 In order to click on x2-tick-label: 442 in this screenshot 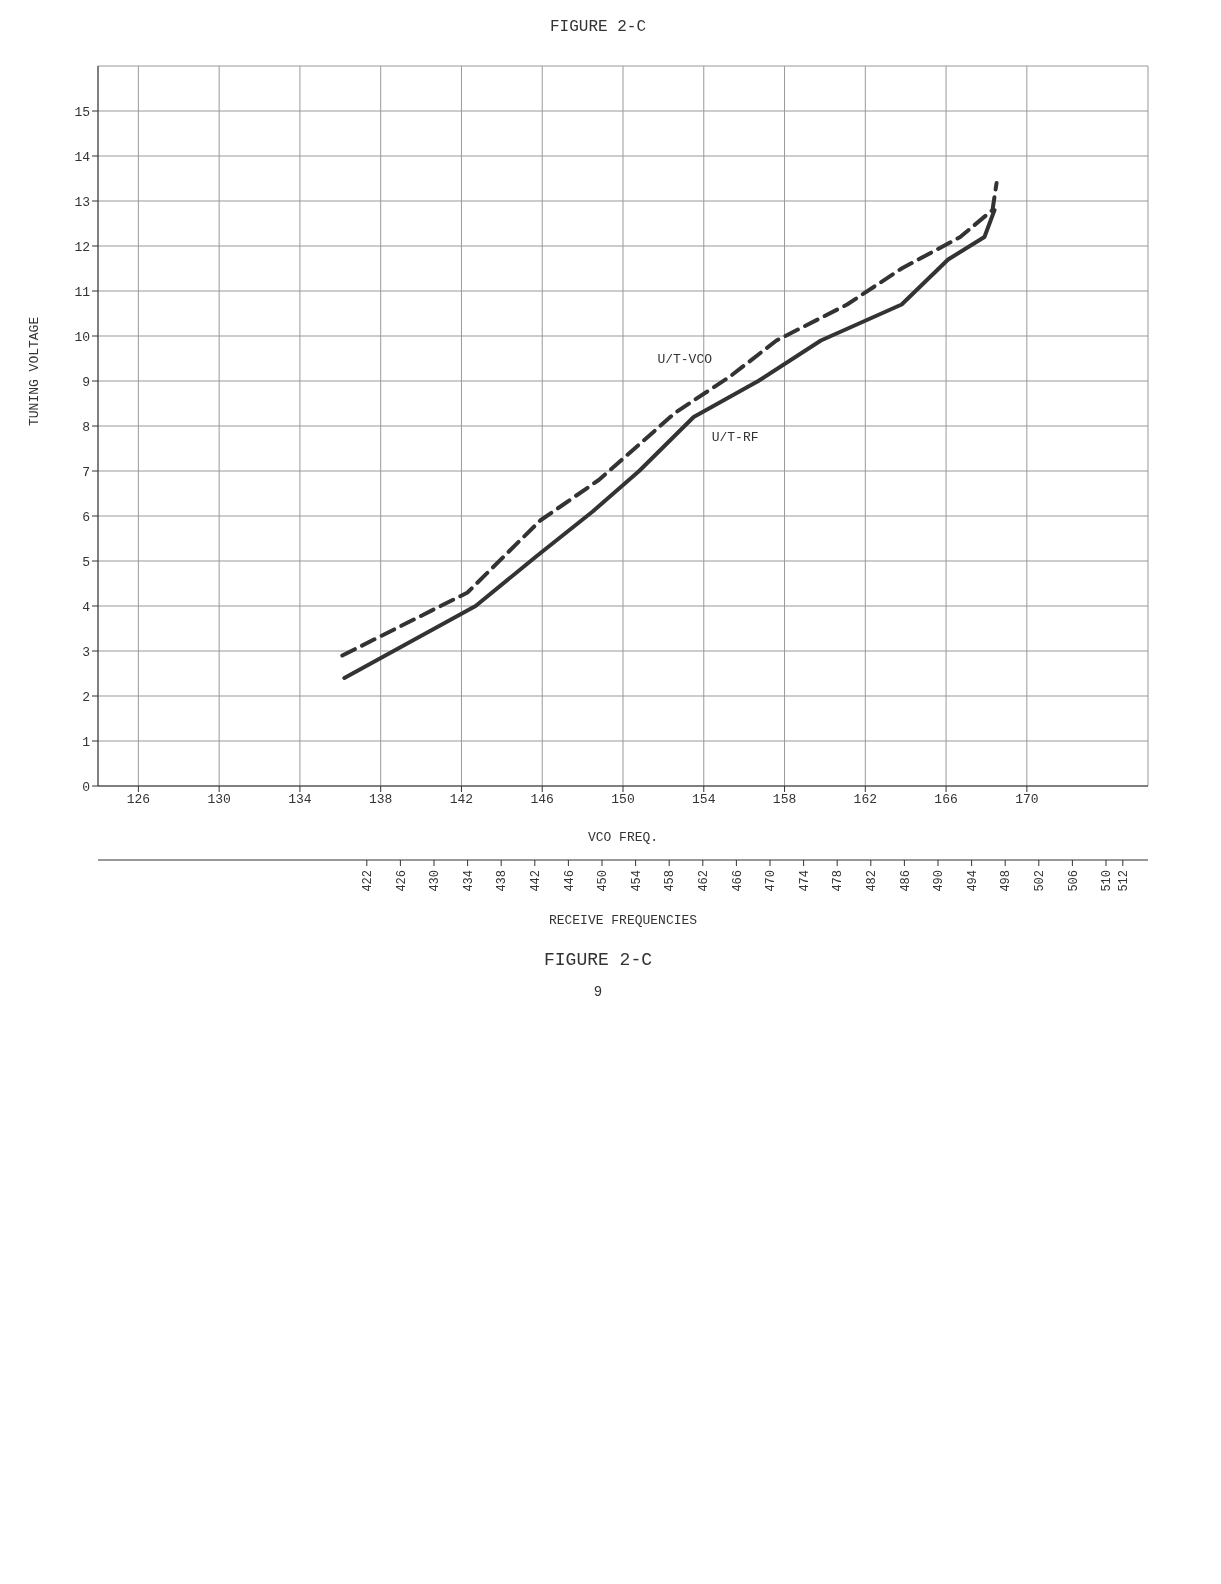, I will do `click(536, 881)`.